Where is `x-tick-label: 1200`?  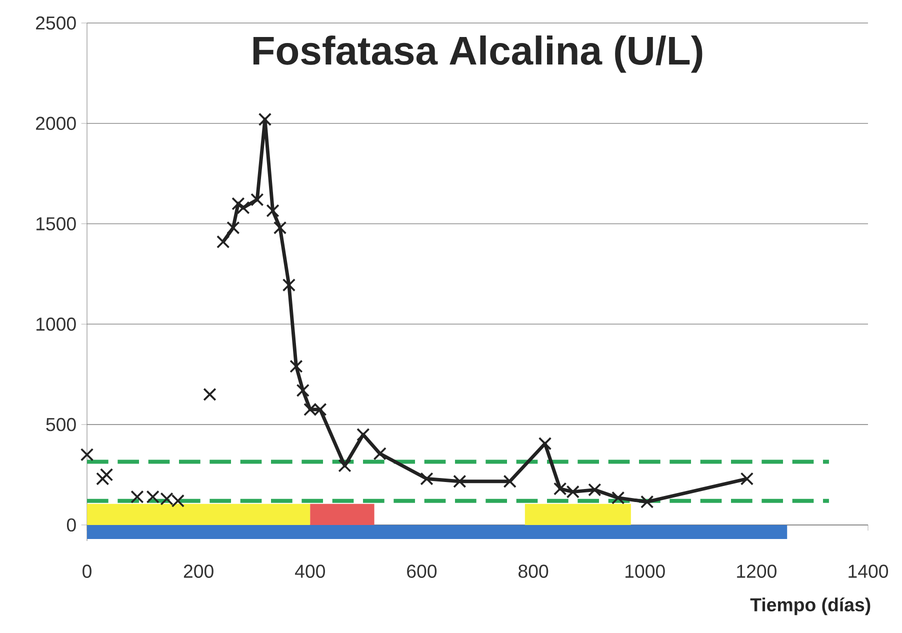
x-tick-label: 1200 is located at coordinates (756, 571).